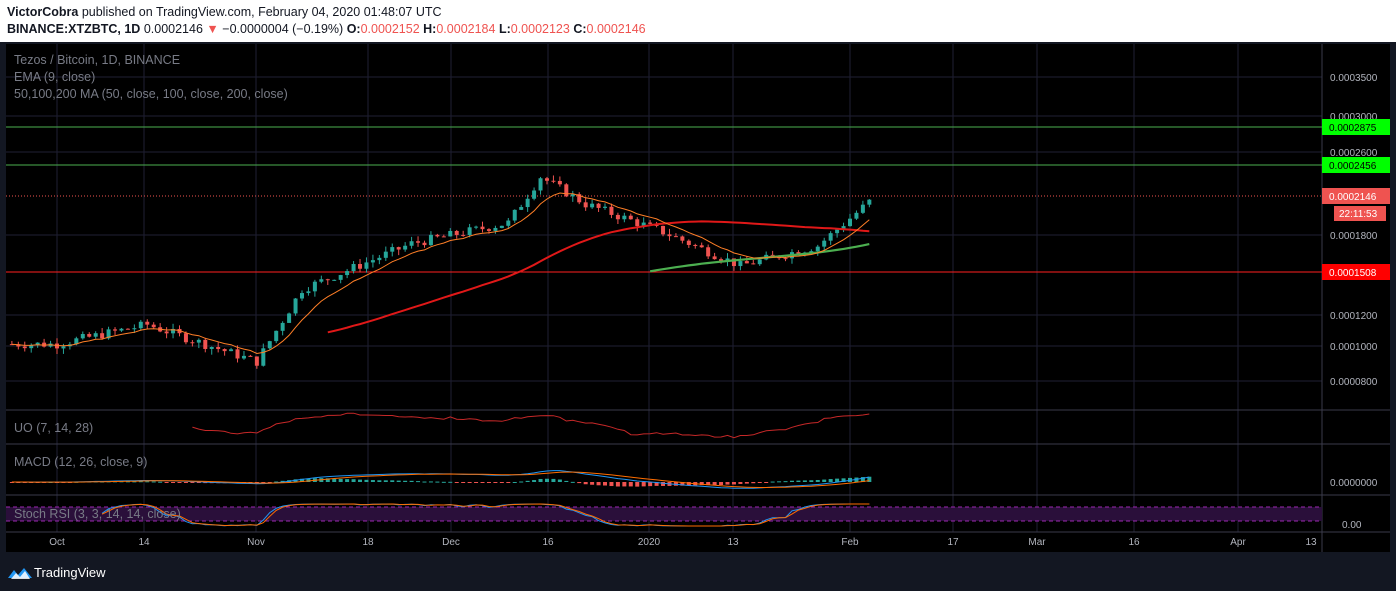  Describe the element at coordinates (20, 573) in the screenshot. I see `tradingview-logo-icon` at that location.